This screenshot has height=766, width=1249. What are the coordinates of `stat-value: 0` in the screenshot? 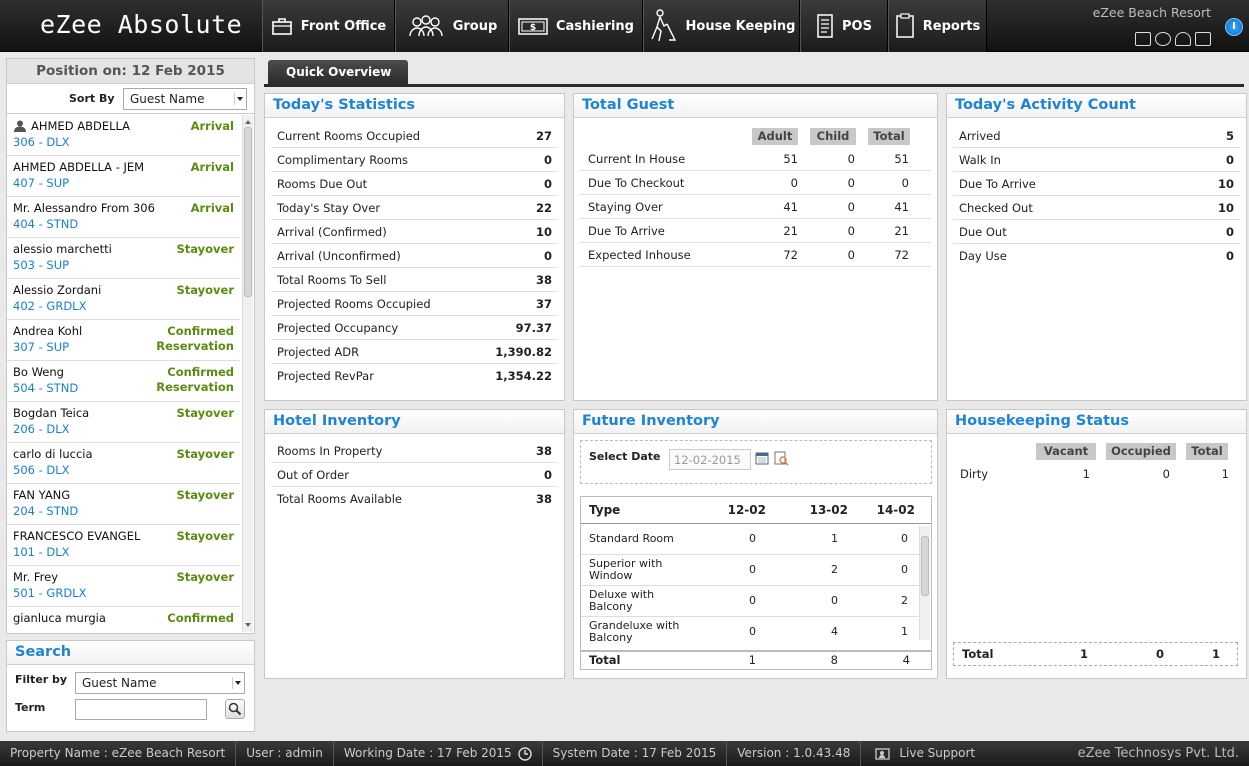 It's located at (1229, 256).